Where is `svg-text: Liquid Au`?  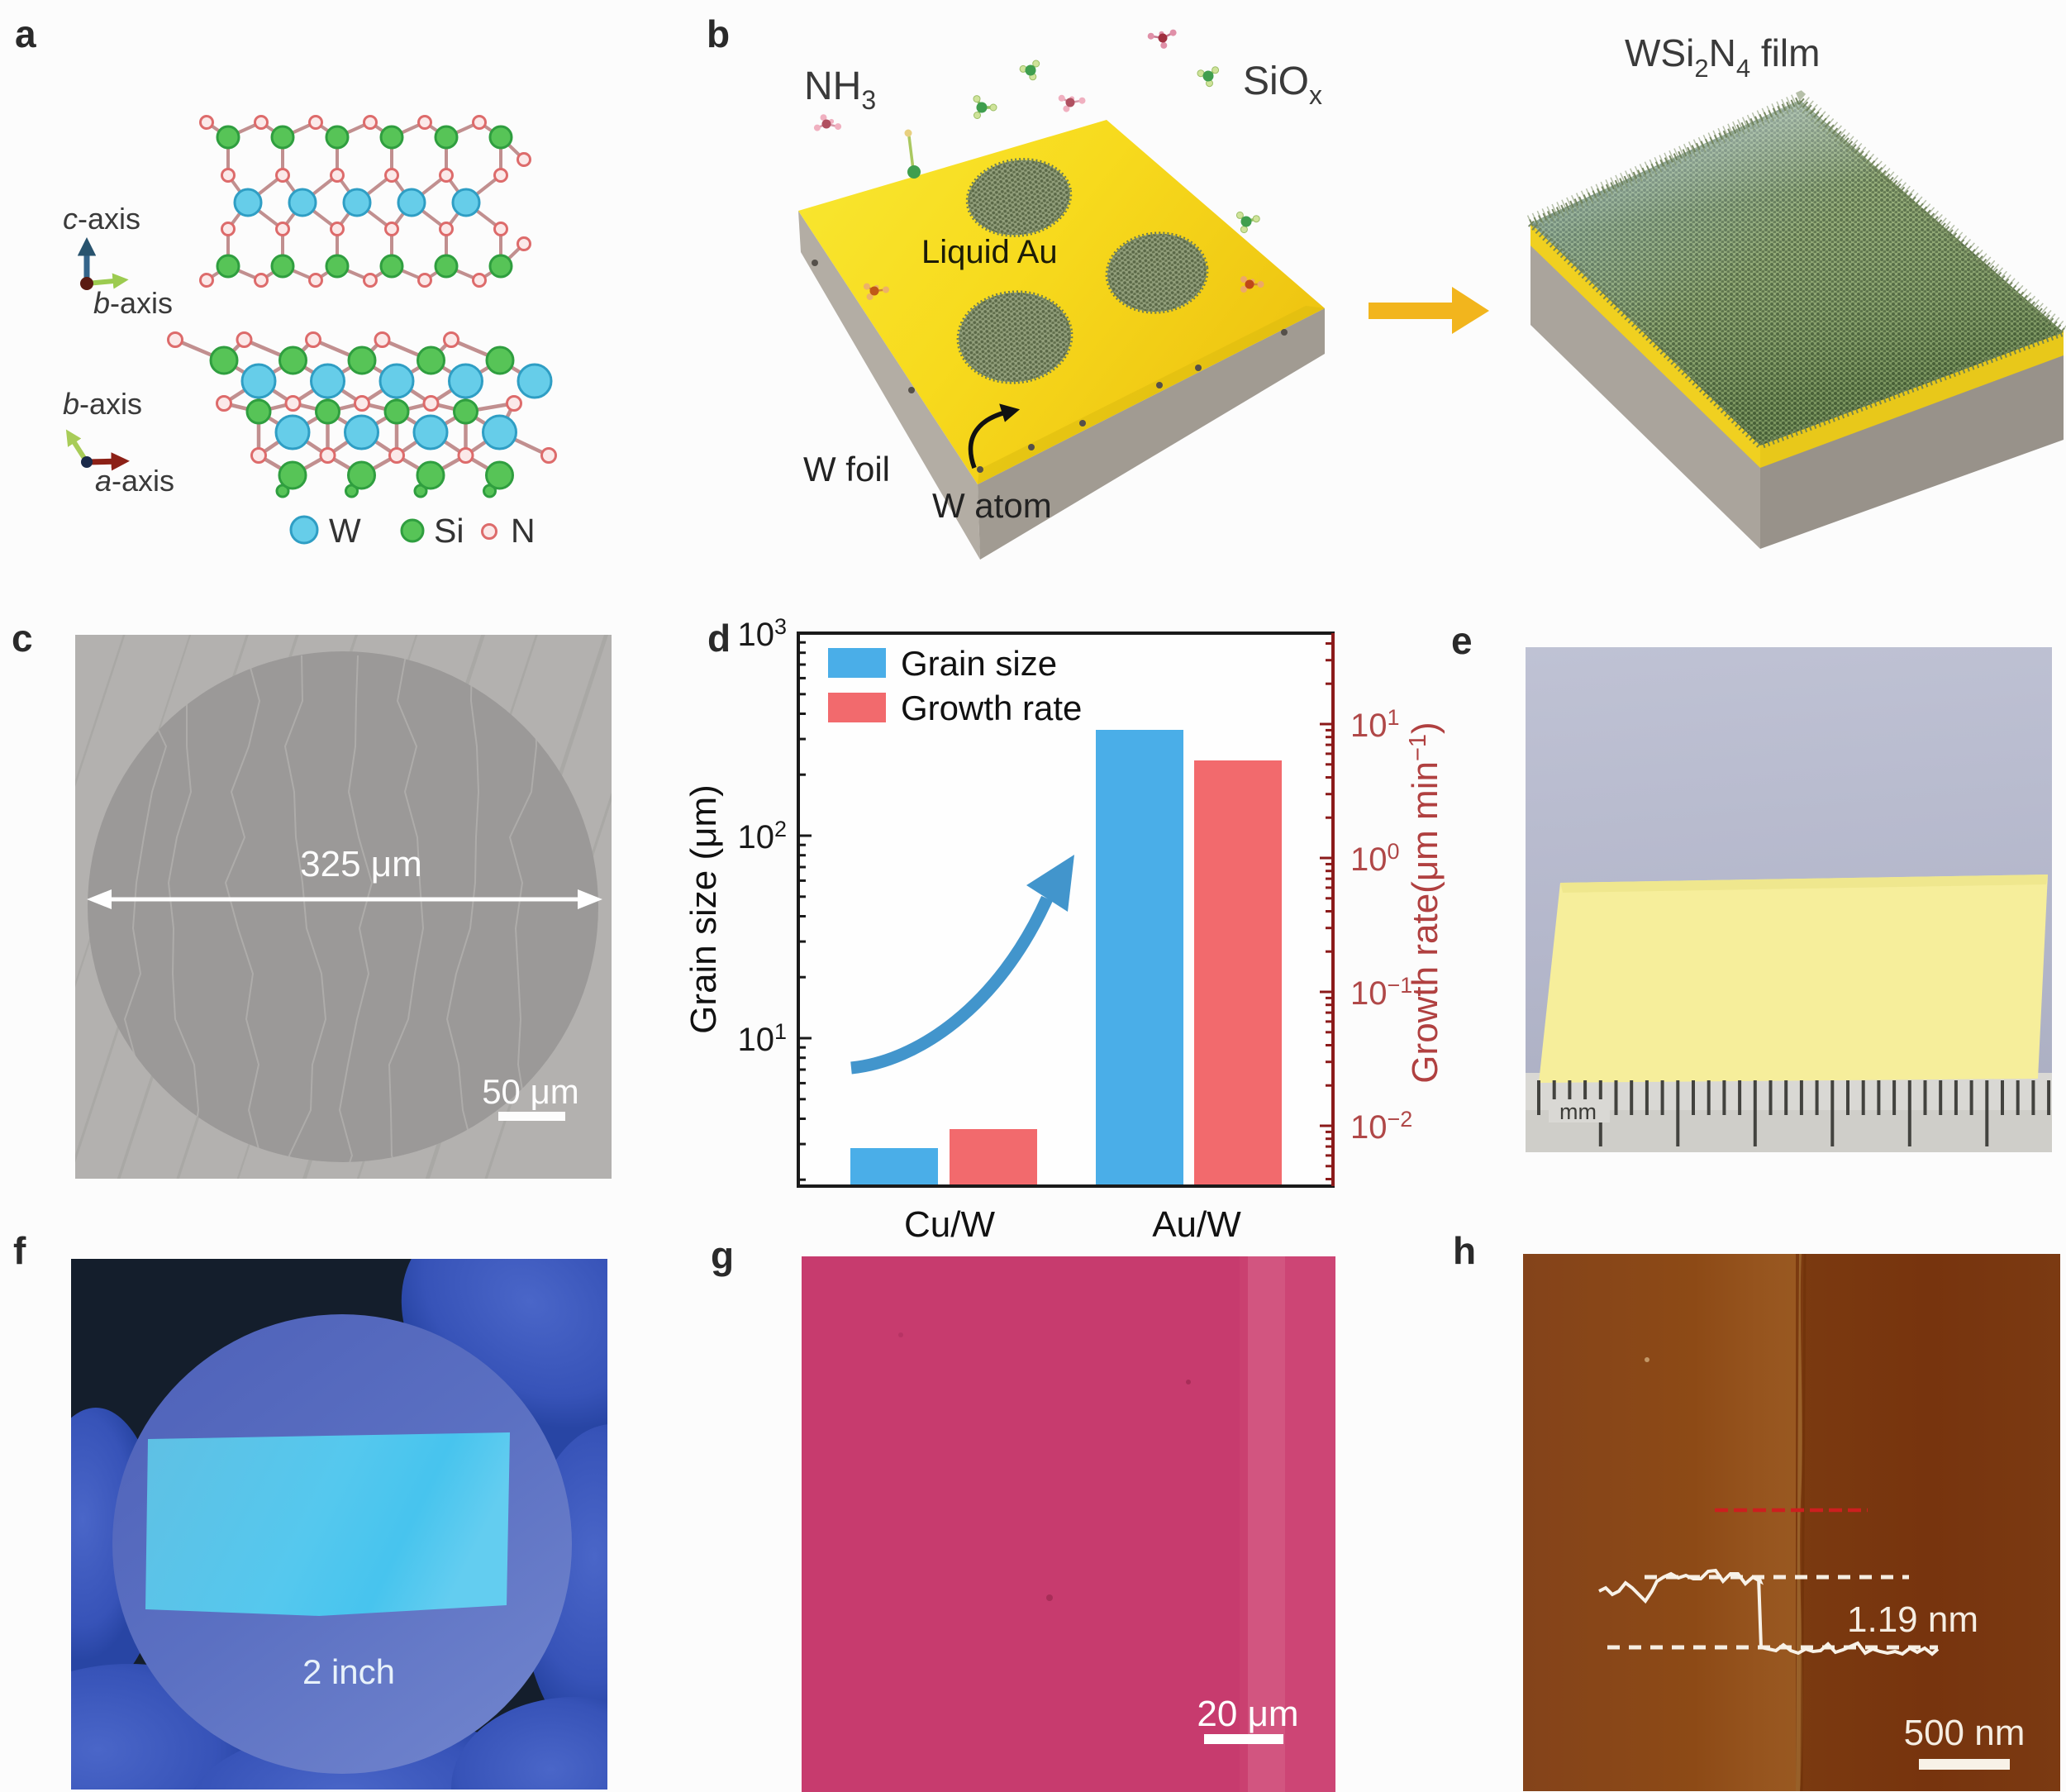
svg-text: Liquid Au is located at coordinates (990, 252).